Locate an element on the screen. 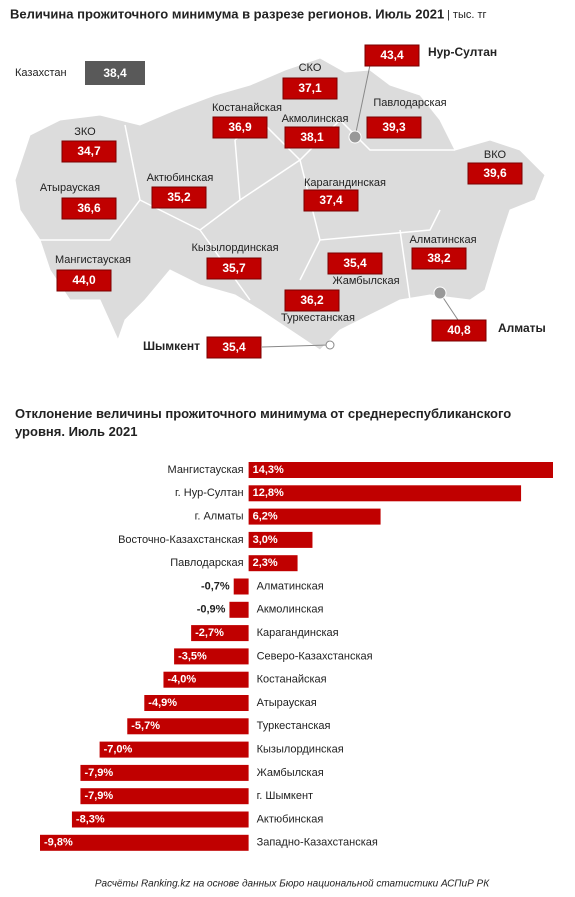  region-value: 34,7 is located at coordinates (89, 151).